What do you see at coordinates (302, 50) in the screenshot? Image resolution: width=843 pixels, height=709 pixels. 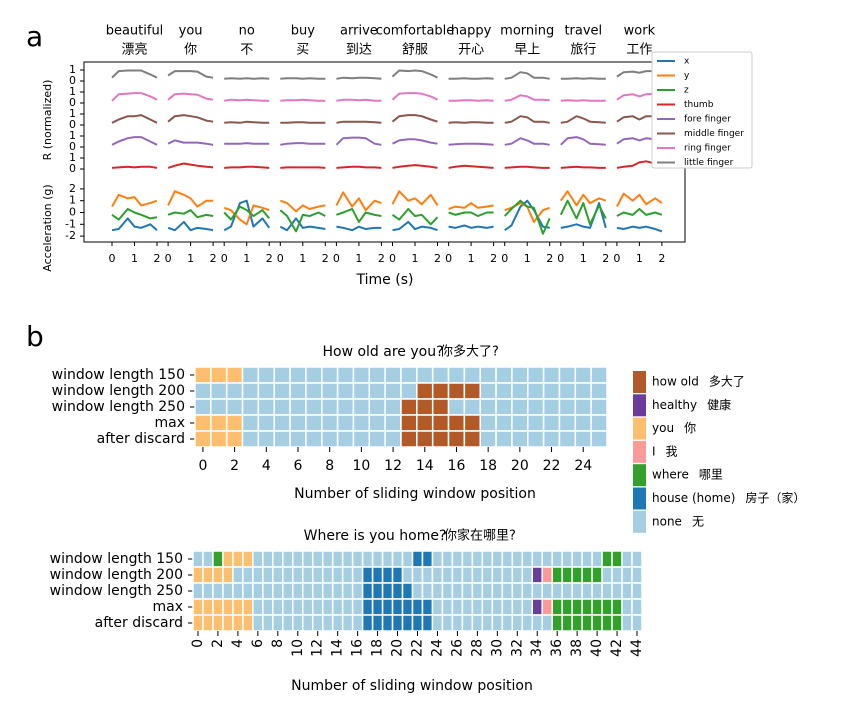 I see `word-zh: 买` at bounding box center [302, 50].